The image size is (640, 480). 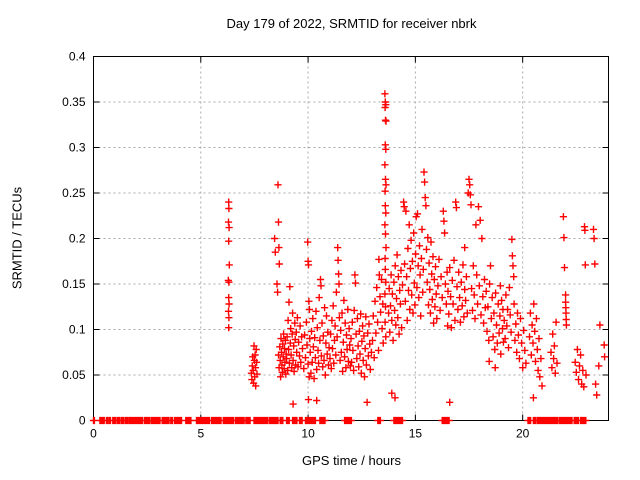 I want to click on y-tick-label-6: 0.3, so click(x=77, y=148).